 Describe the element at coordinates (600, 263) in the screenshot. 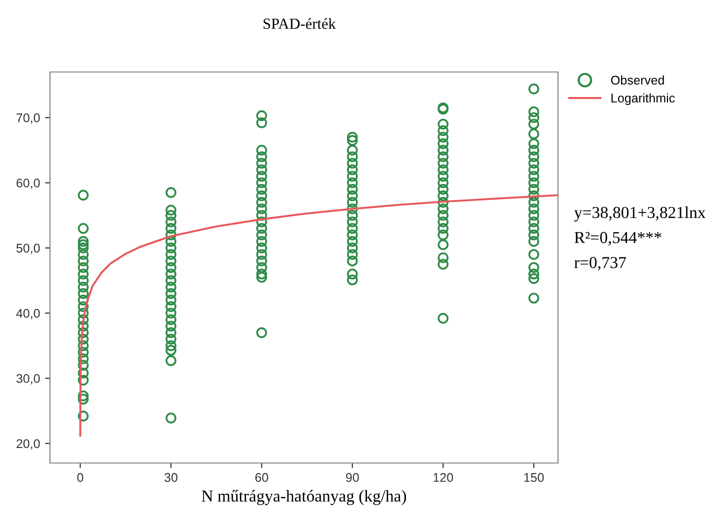

I see `text: r=0,737` at that location.